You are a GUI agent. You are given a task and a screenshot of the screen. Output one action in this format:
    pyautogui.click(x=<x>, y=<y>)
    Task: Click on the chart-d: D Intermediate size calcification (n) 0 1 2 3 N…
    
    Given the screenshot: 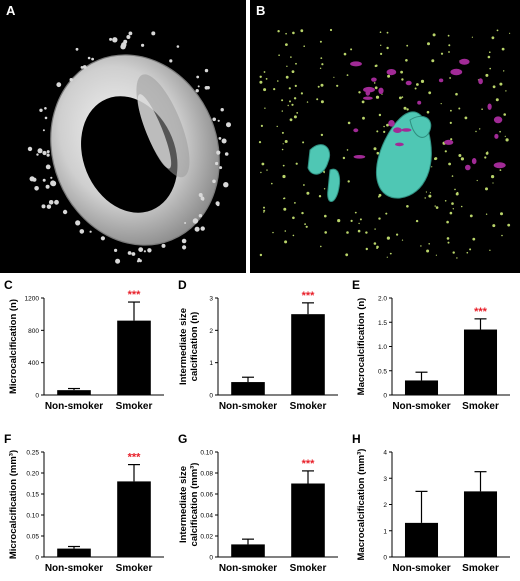 What is the action you would take?
    pyautogui.click(x=258, y=345)
    